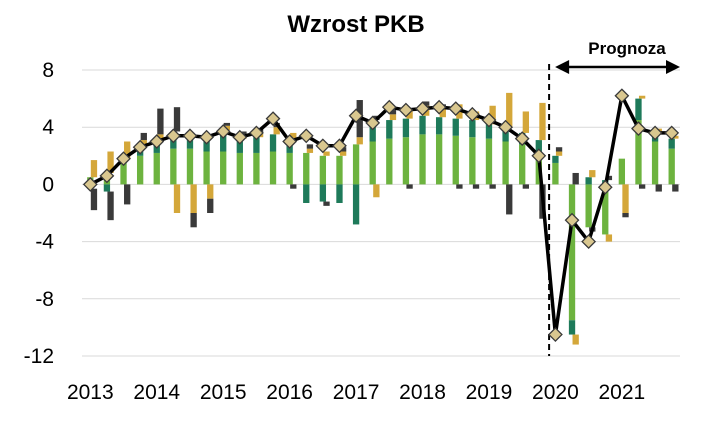  Describe the element at coordinates (555, 392) in the screenshot. I see `x-tick-label: 2020` at that location.